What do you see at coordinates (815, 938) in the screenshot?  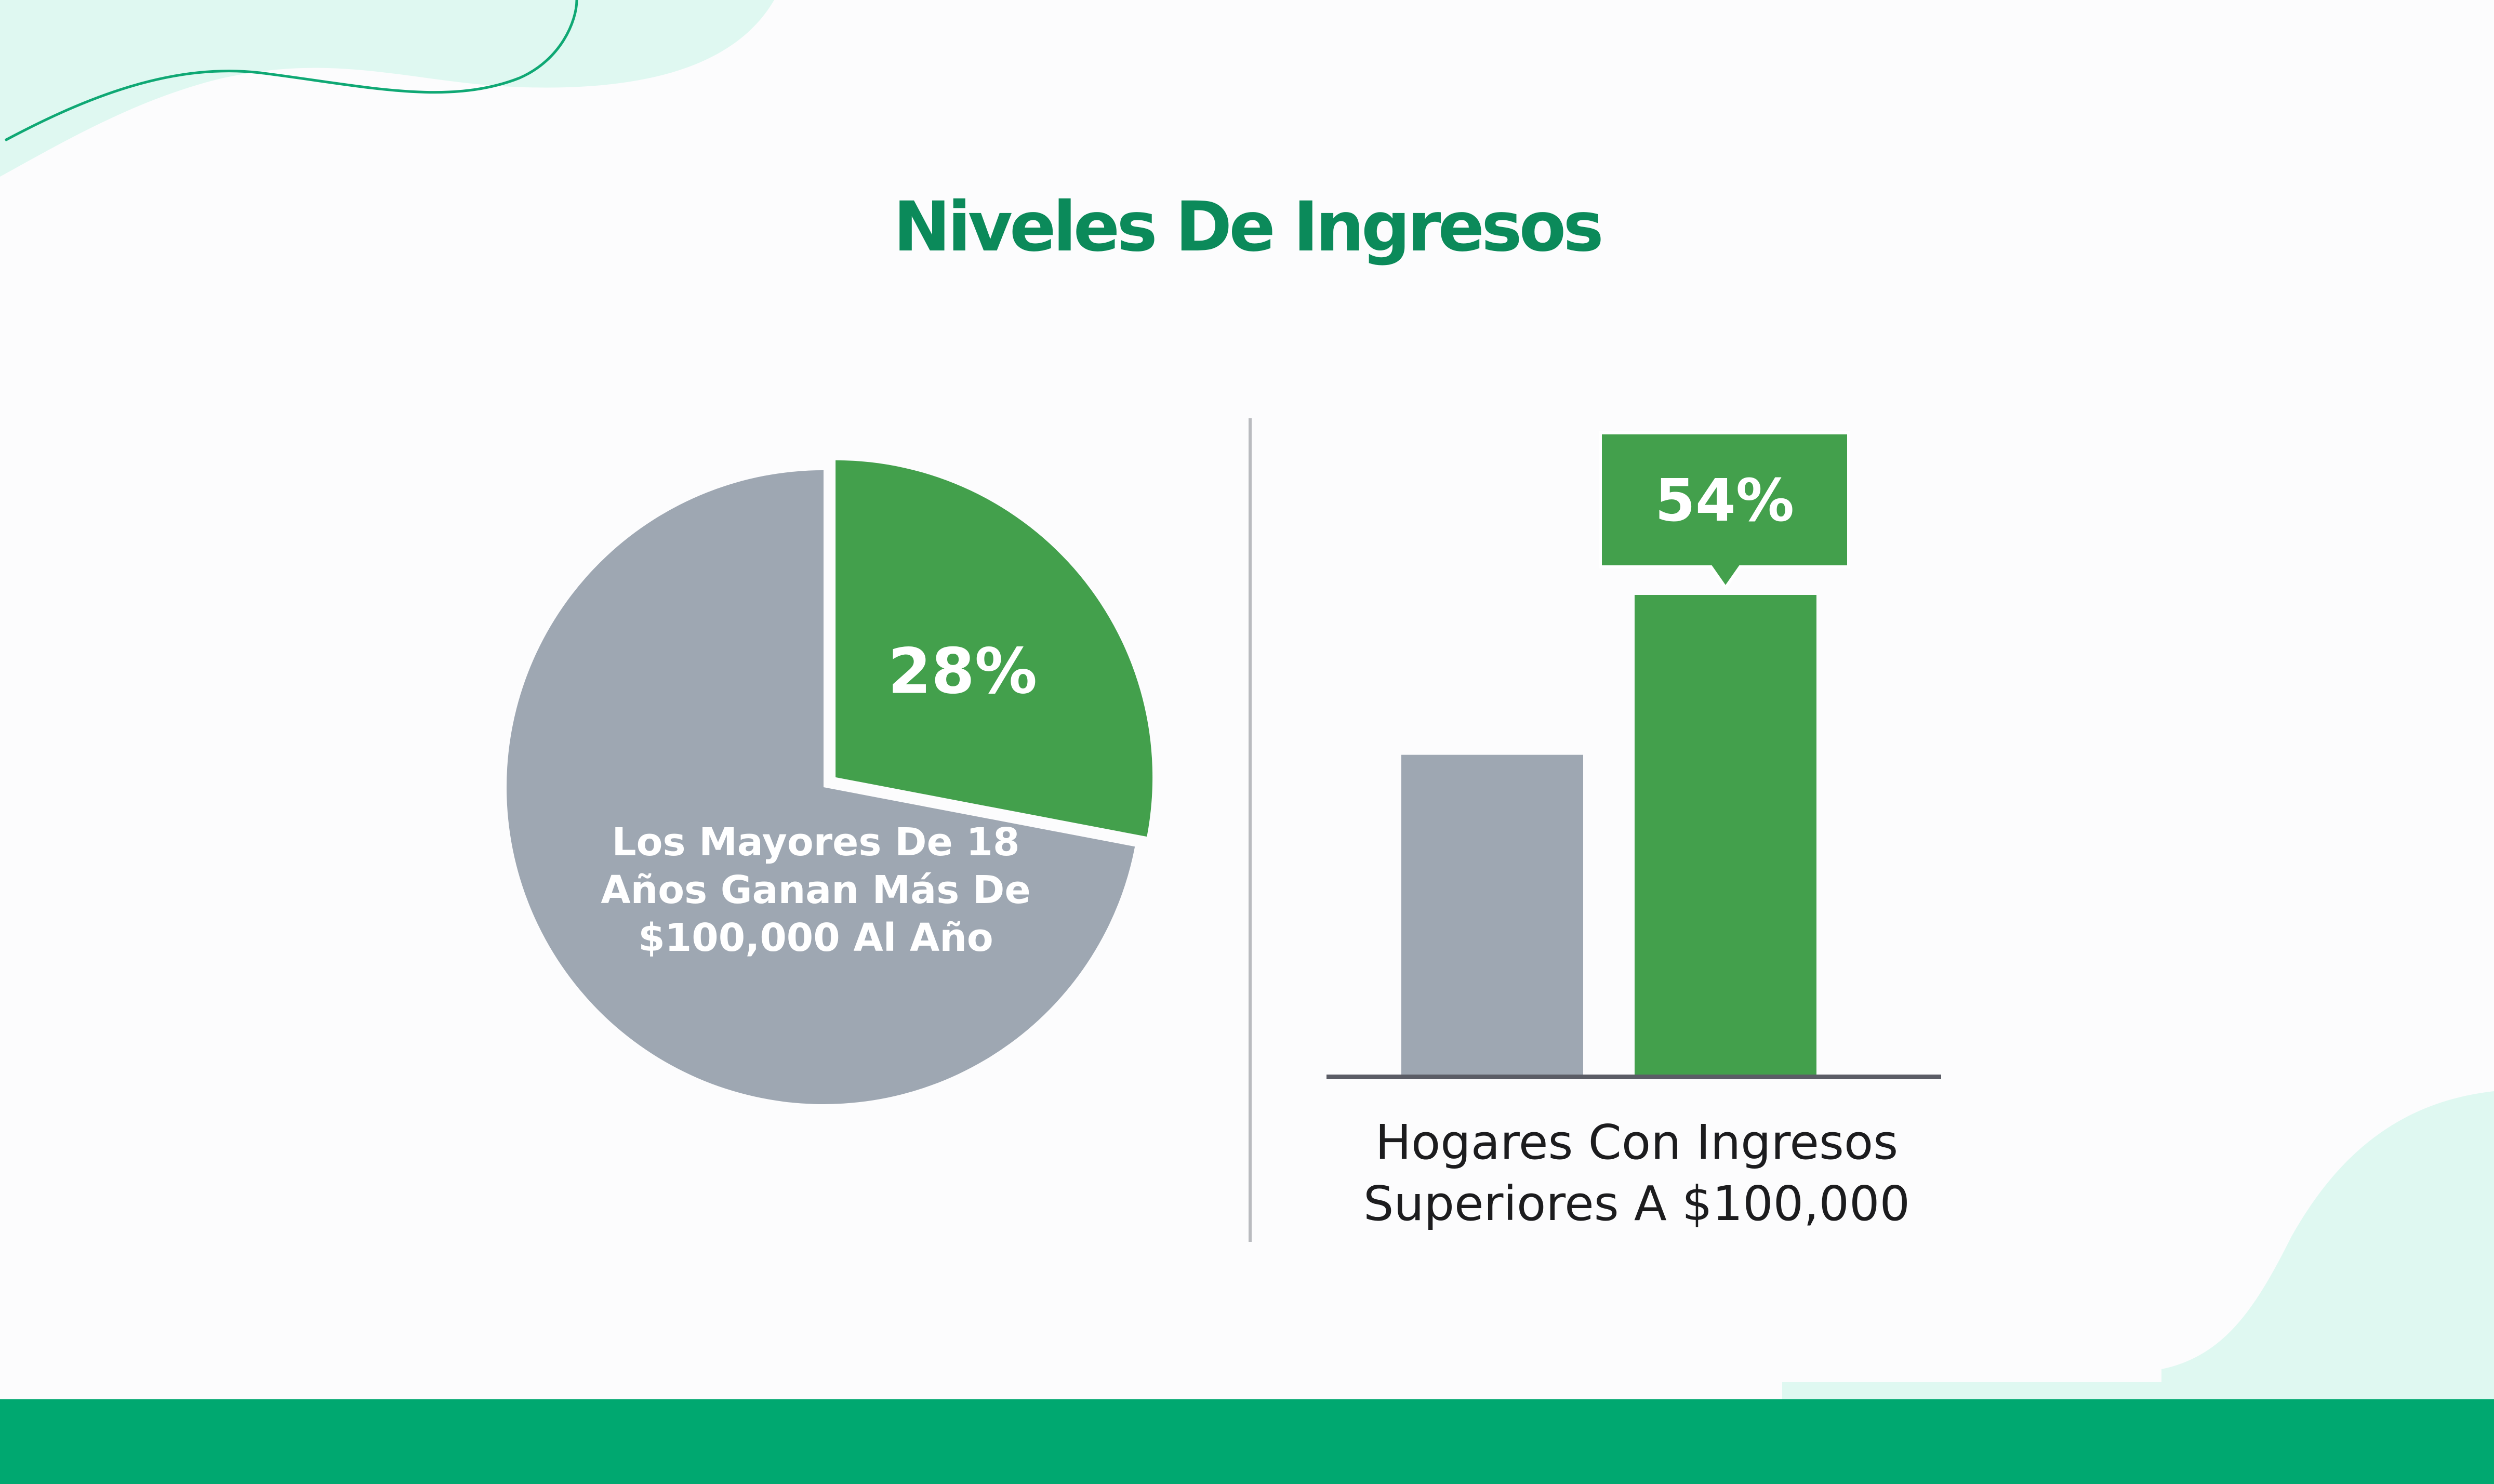 I see `pie-label-line: $100,000 Al Año` at bounding box center [815, 938].